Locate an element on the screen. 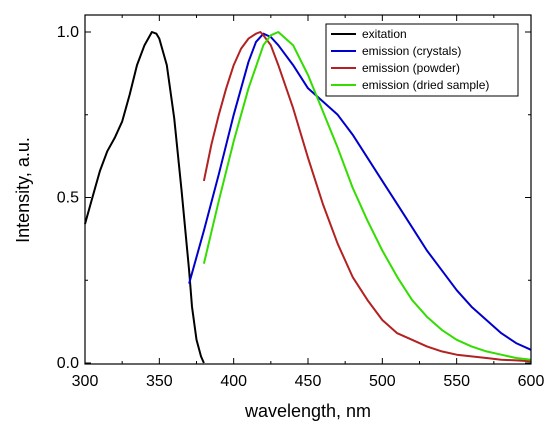  x-tick-label: 300 is located at coordinates (85, 381).